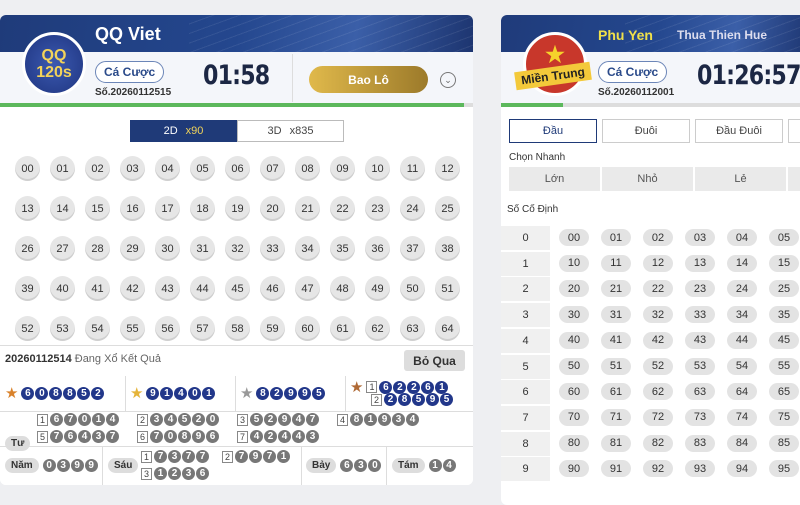 This screenshot has height=505, width=800. What do you see at coordinates (237, 208) in the screenshot?
I see `number-ball: 19` at bounding box center [237, 208].